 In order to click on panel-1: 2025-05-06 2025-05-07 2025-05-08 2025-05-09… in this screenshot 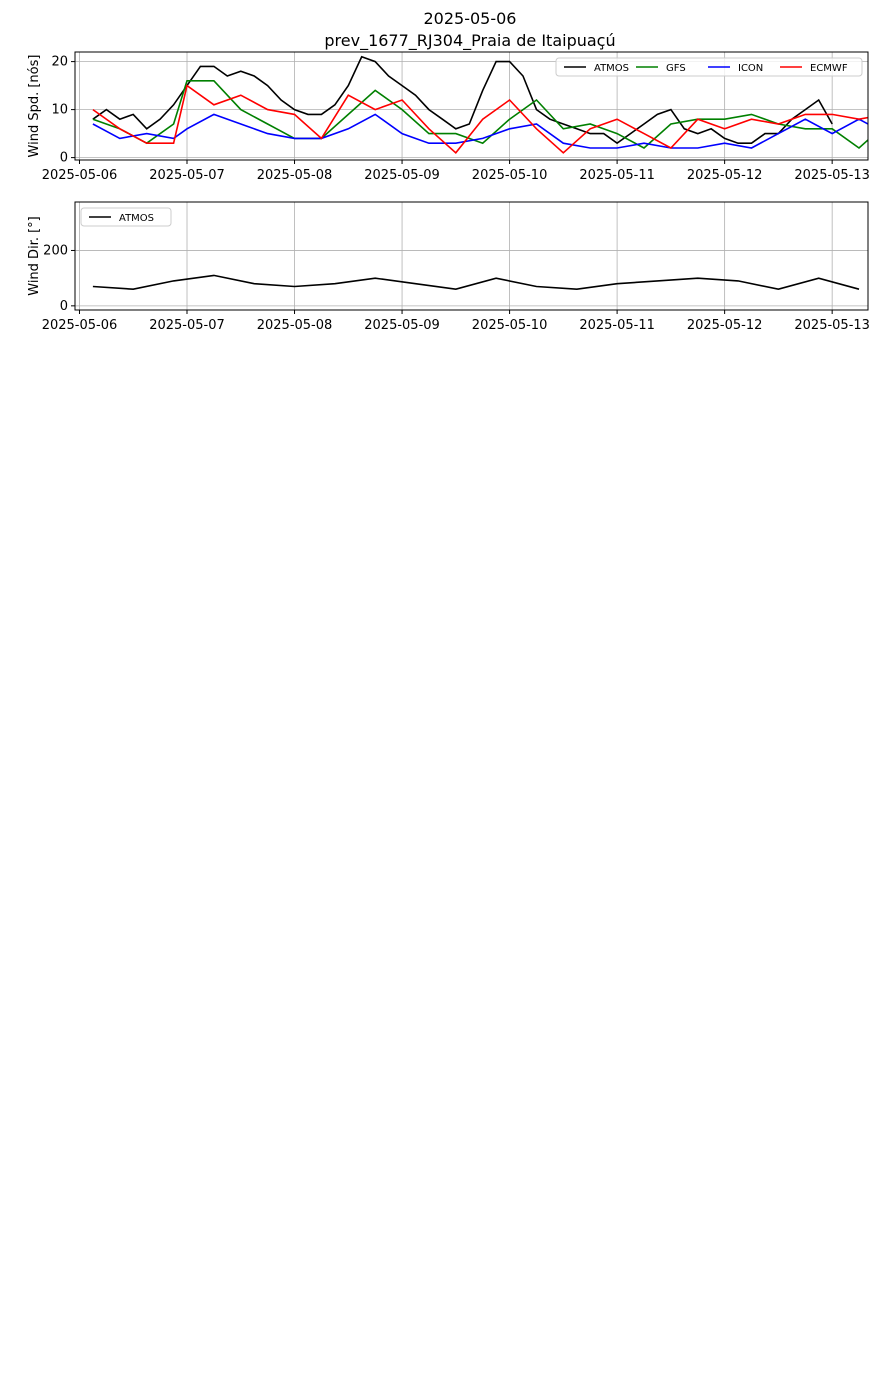, I will do `click(448, 267)`.